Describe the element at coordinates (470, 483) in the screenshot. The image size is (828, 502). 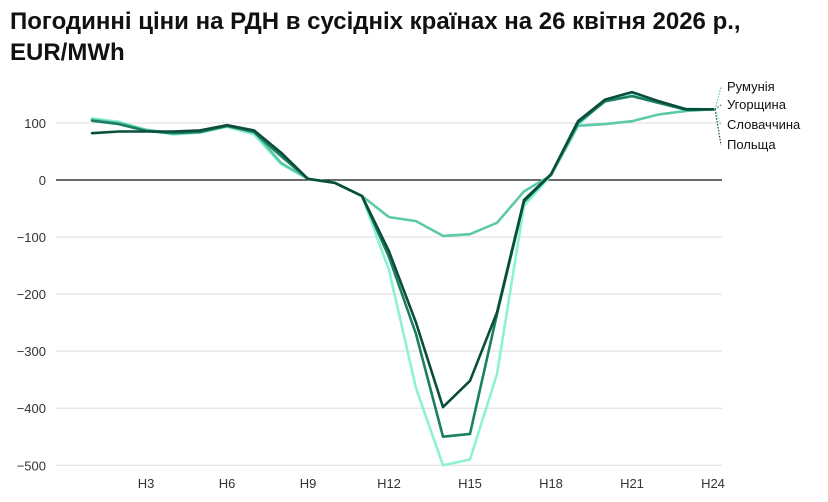
I see `x-tick-label: H15` at that location.